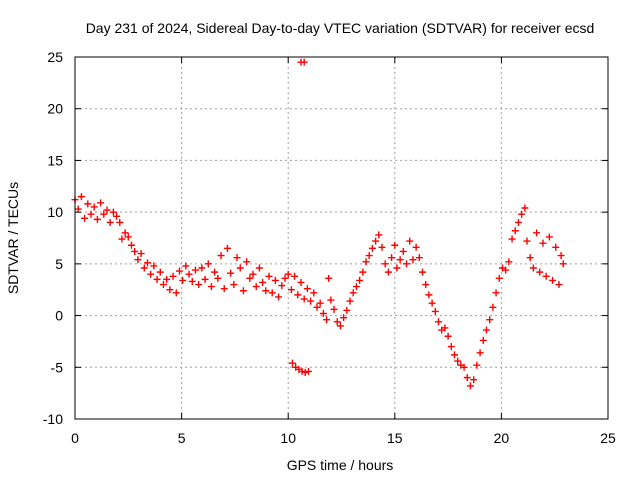 This screenshot has height=480, width=640. Describe the element at coordinates (55, 212) in the screenshot. I see `y-tick-label: 10` at that location.